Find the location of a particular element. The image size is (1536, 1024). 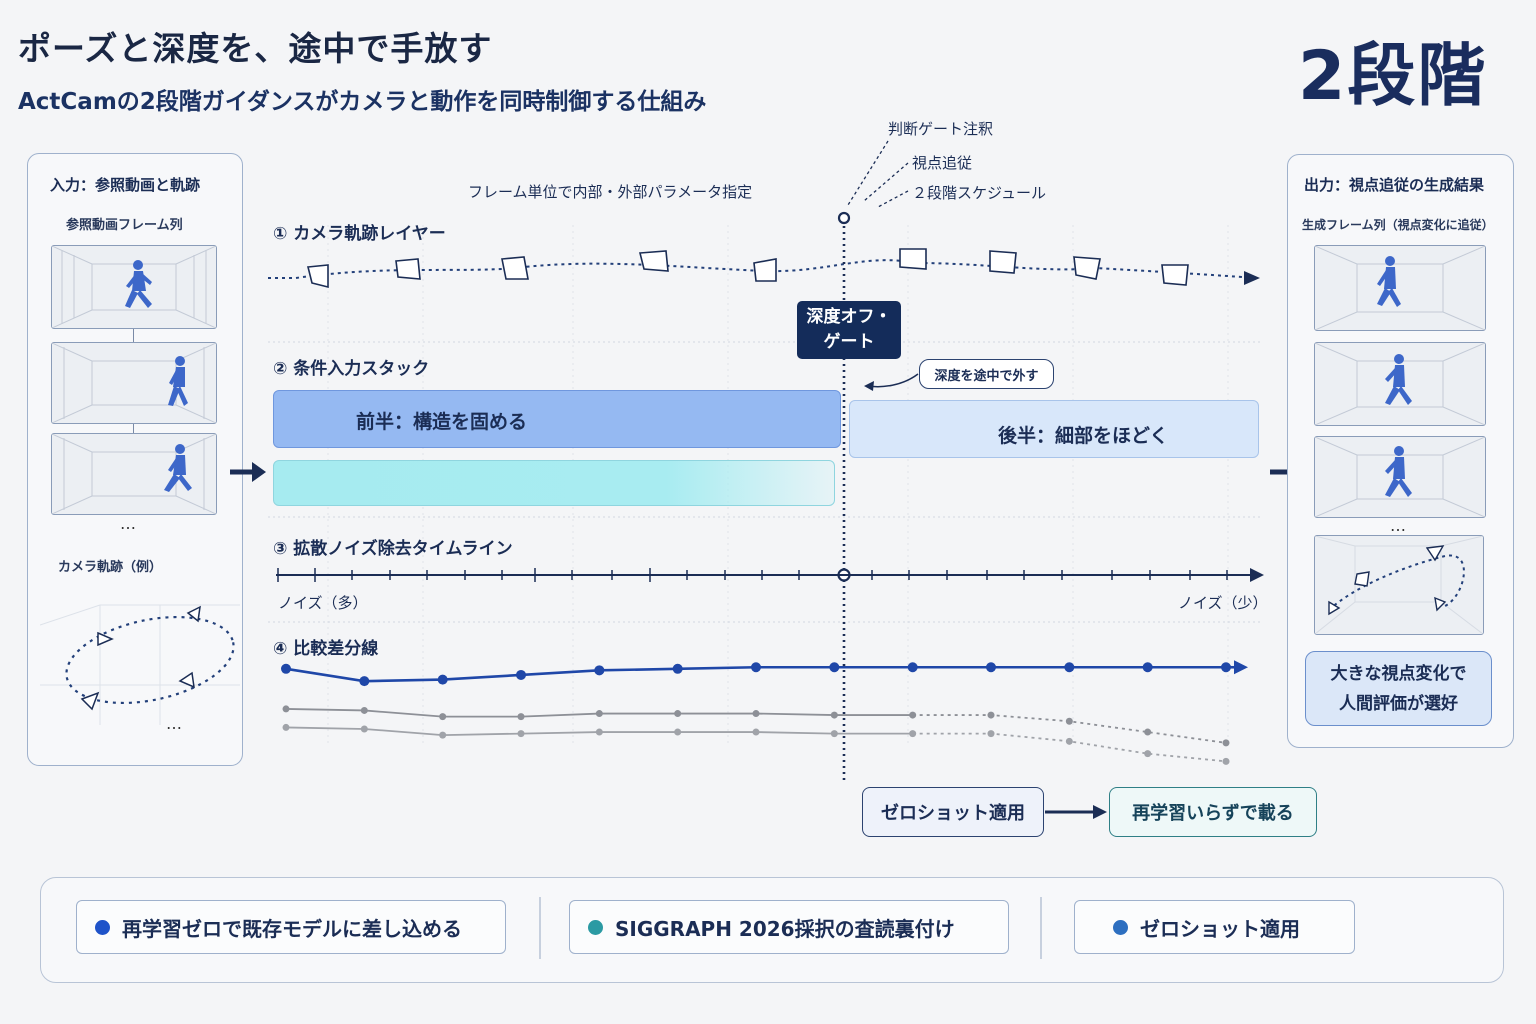

generated-trajectory-frame is located at coordinates (1399, 585).